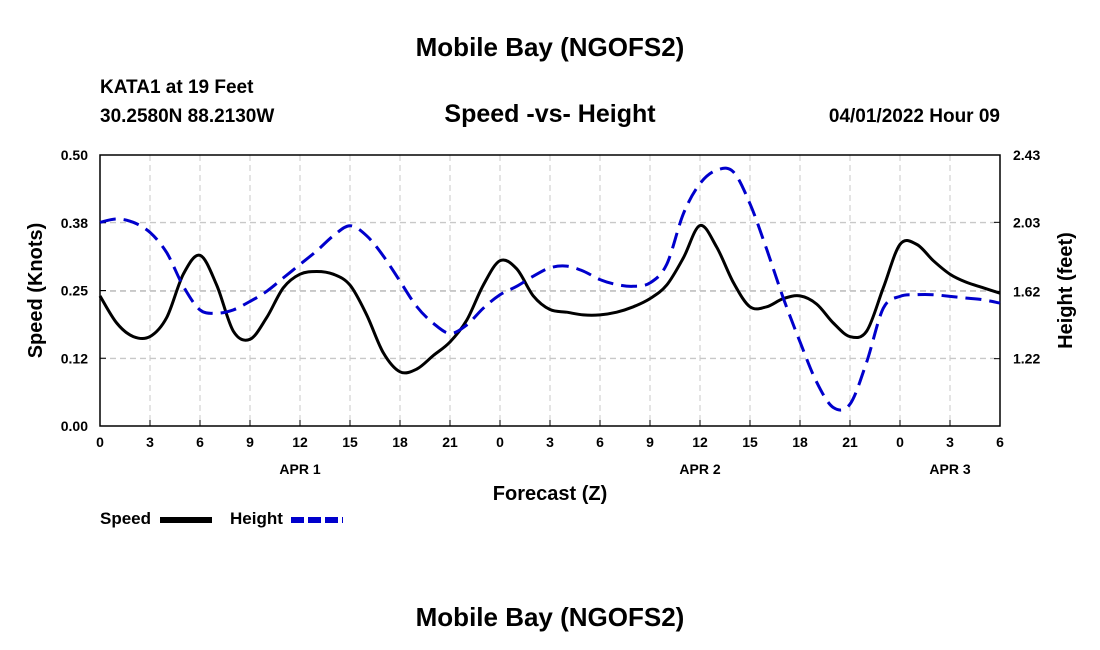  I want to click on legend-height-swatch, so click(317, 520).